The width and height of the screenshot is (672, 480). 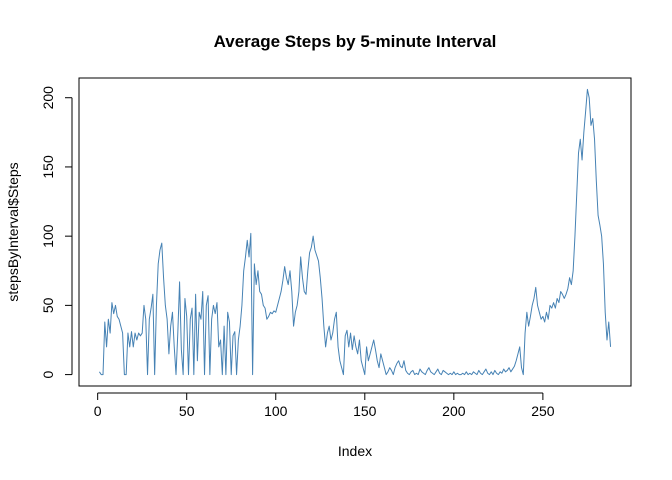 What do you see at coordinates (355, 41) in the screenshot?
I see `chart-title: Average Steps by 5-minute Interval` at bounding box center [355, 41].